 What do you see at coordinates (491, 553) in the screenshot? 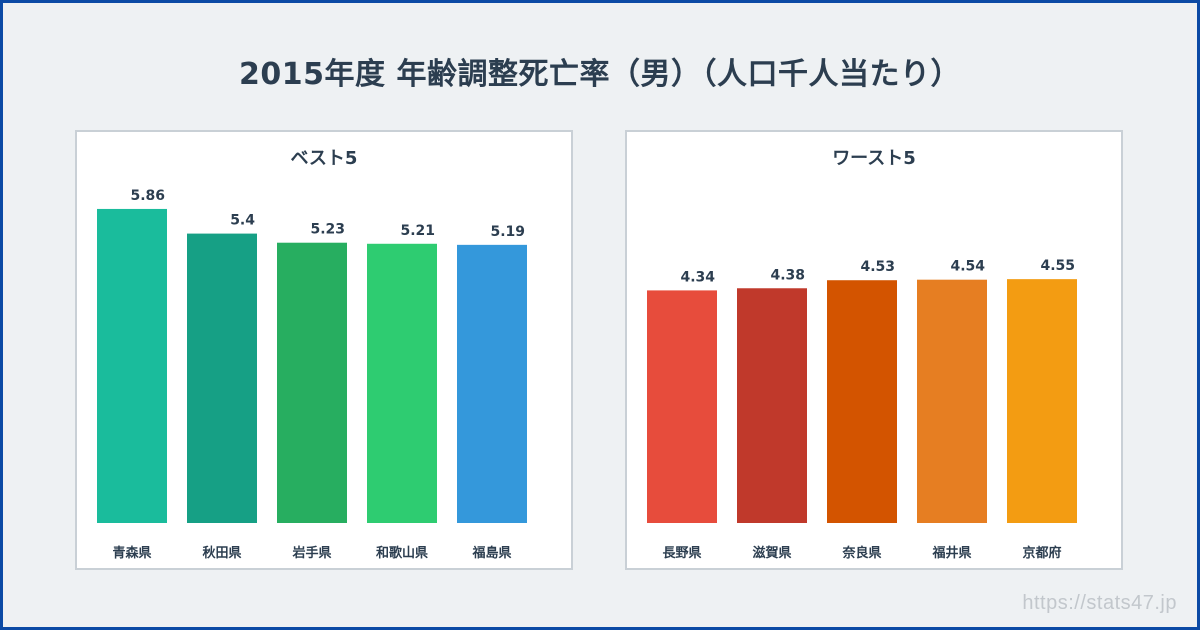
I see `best5-category-label: 福島県` at bounding box center [491, 553].